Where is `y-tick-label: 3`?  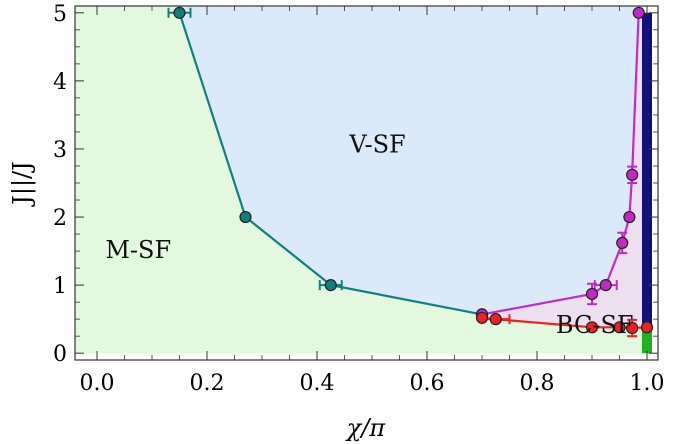 y-tick-label: 3 is located at coordinates (60, 150).